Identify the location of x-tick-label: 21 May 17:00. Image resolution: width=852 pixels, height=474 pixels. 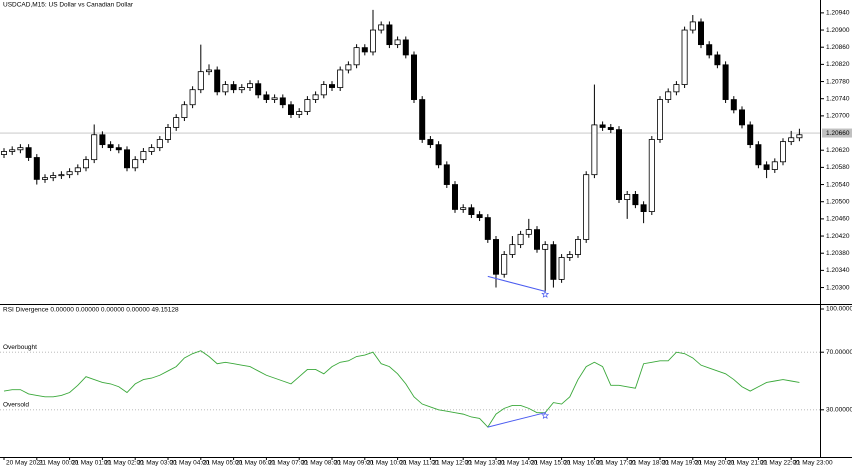
(616, 463).